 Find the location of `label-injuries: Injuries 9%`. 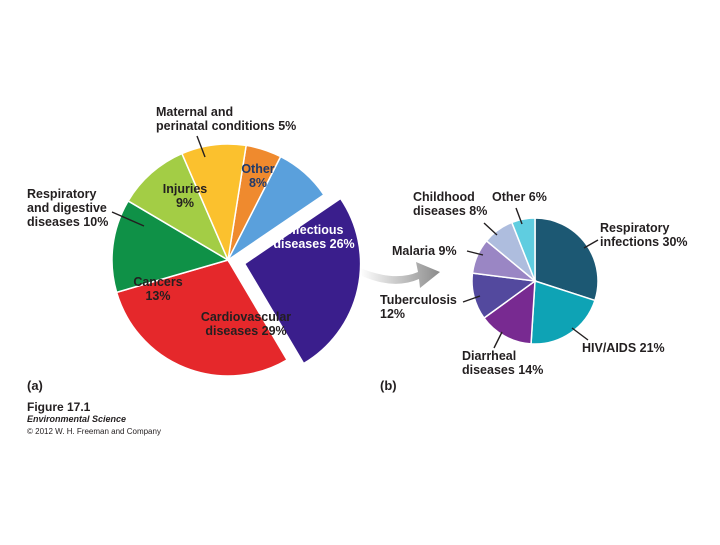

label-injuries: Injuries 9% is located at coordinates (185, 196).